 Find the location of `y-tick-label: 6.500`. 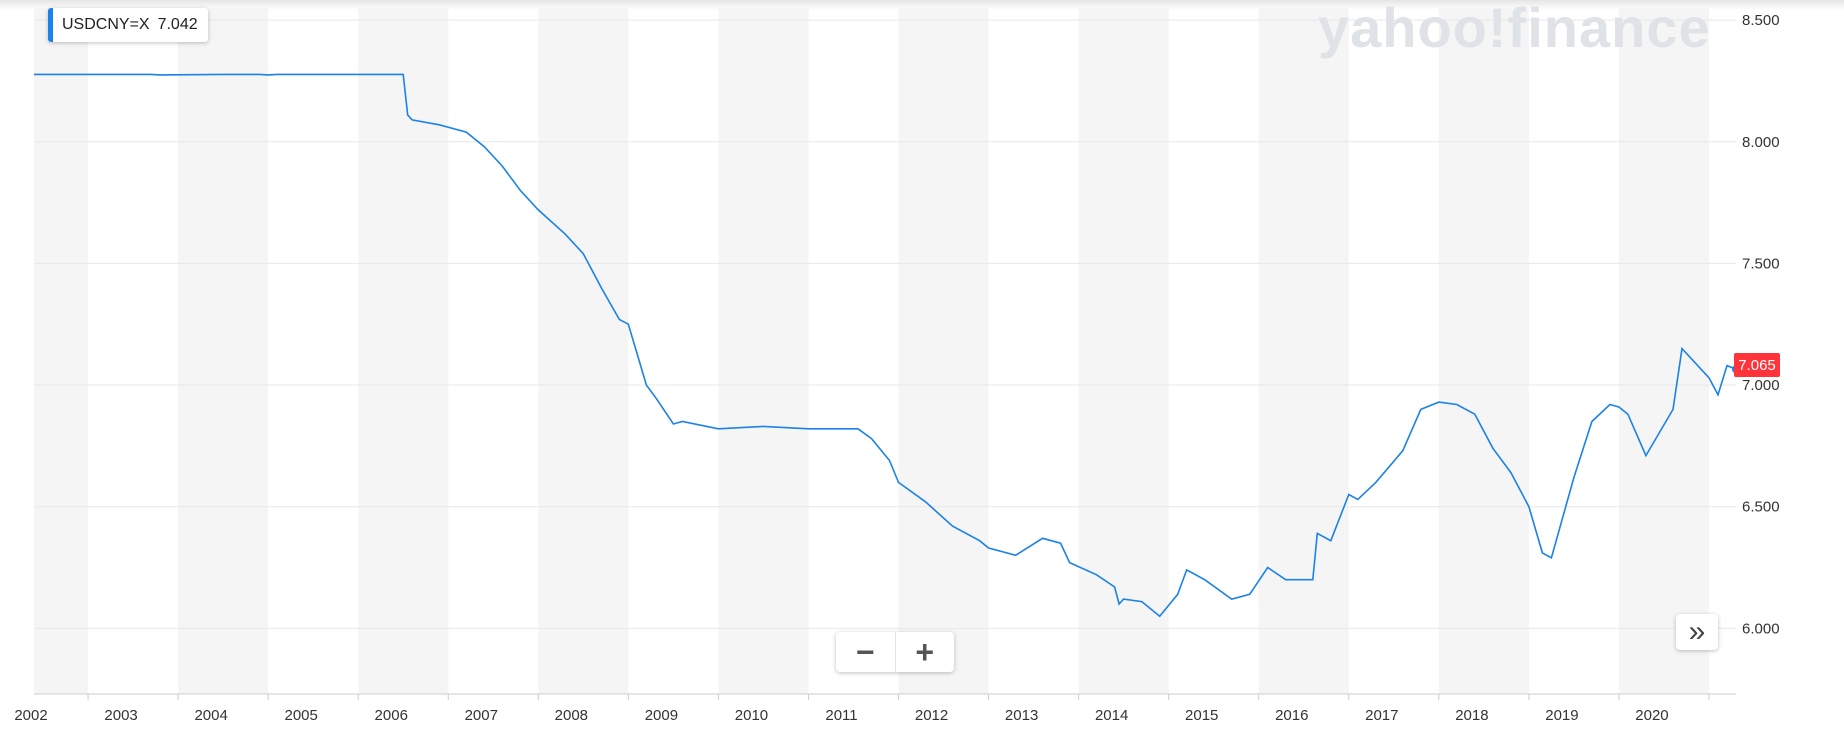

y-tick-label: 6.500 is located at coordinates (1761, 507).